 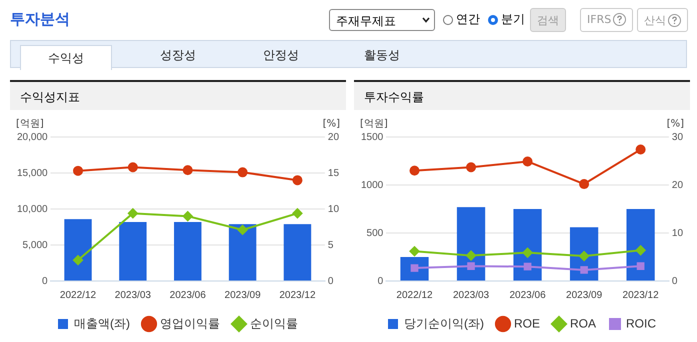 What do you see at coordinates (513, 19) in the screenshot?
I see `text: 분기` at bounding box center [513, 19].